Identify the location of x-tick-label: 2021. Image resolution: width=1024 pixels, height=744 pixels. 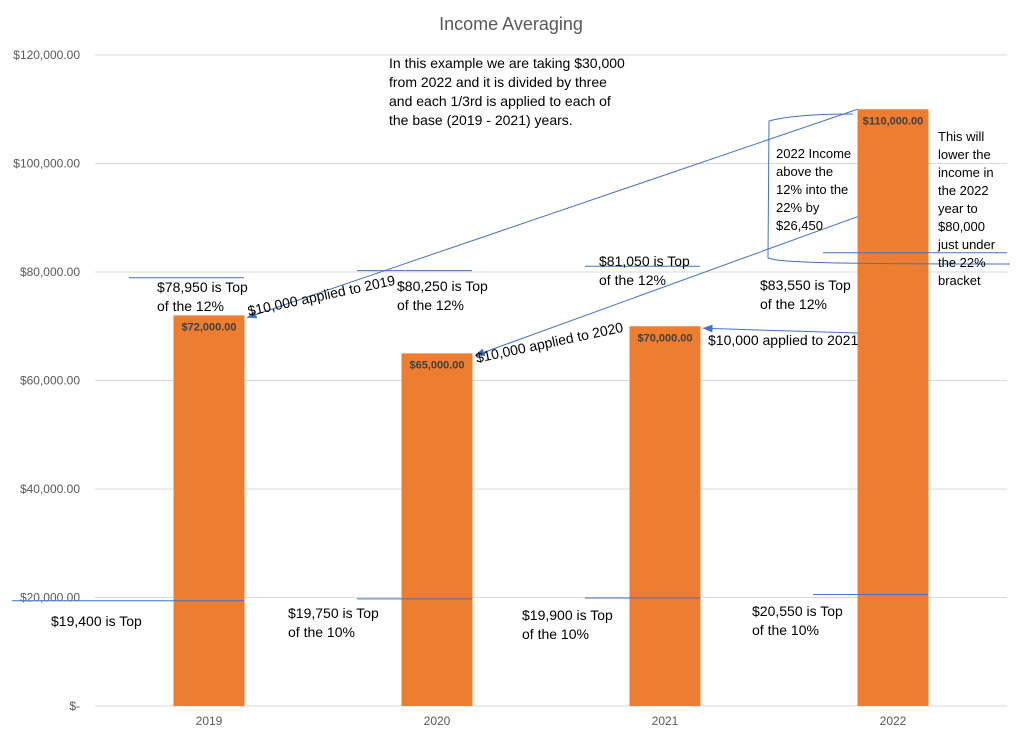
(665, 721).